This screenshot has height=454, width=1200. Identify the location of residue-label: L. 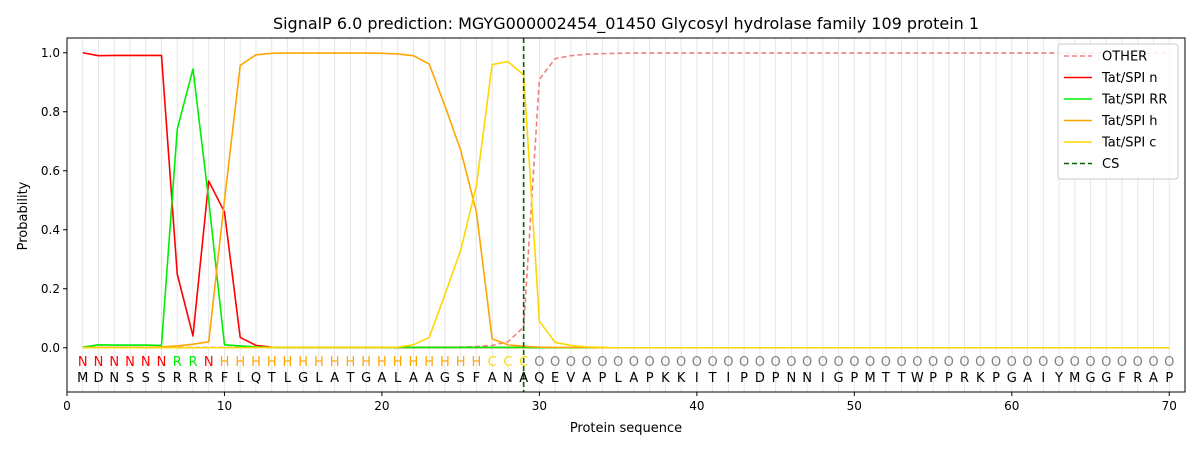
(398, 378).